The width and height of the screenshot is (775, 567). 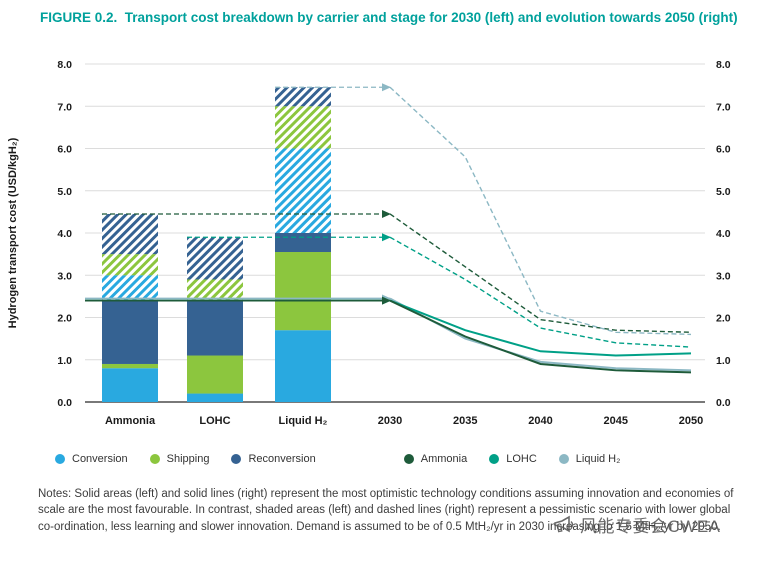 I want to click on y-tick-left: 7.0, so click(x=64, y=107).